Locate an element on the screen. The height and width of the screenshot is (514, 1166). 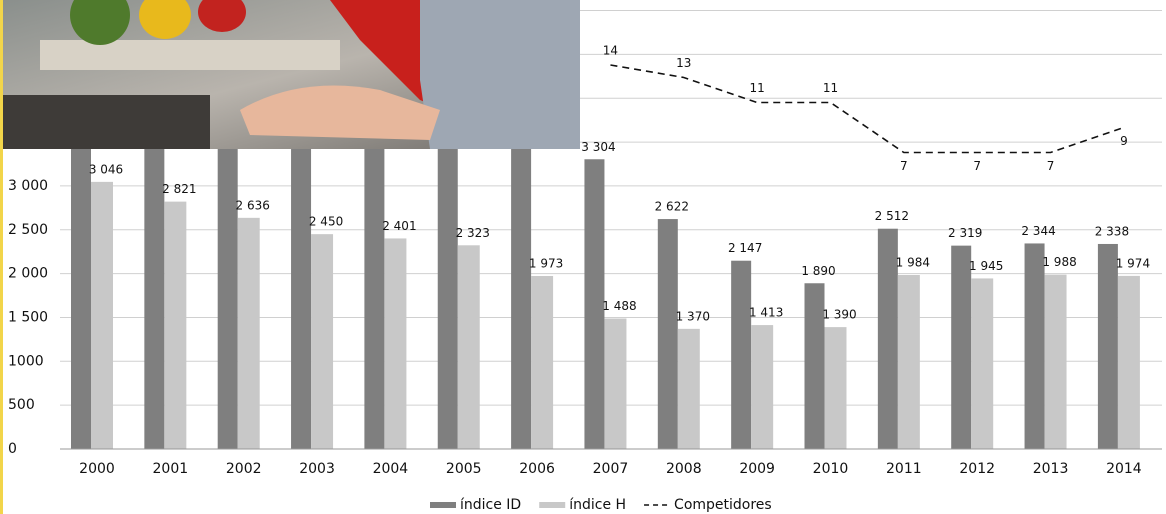
line-value-label: 13 is located at coordinates (683, 63).